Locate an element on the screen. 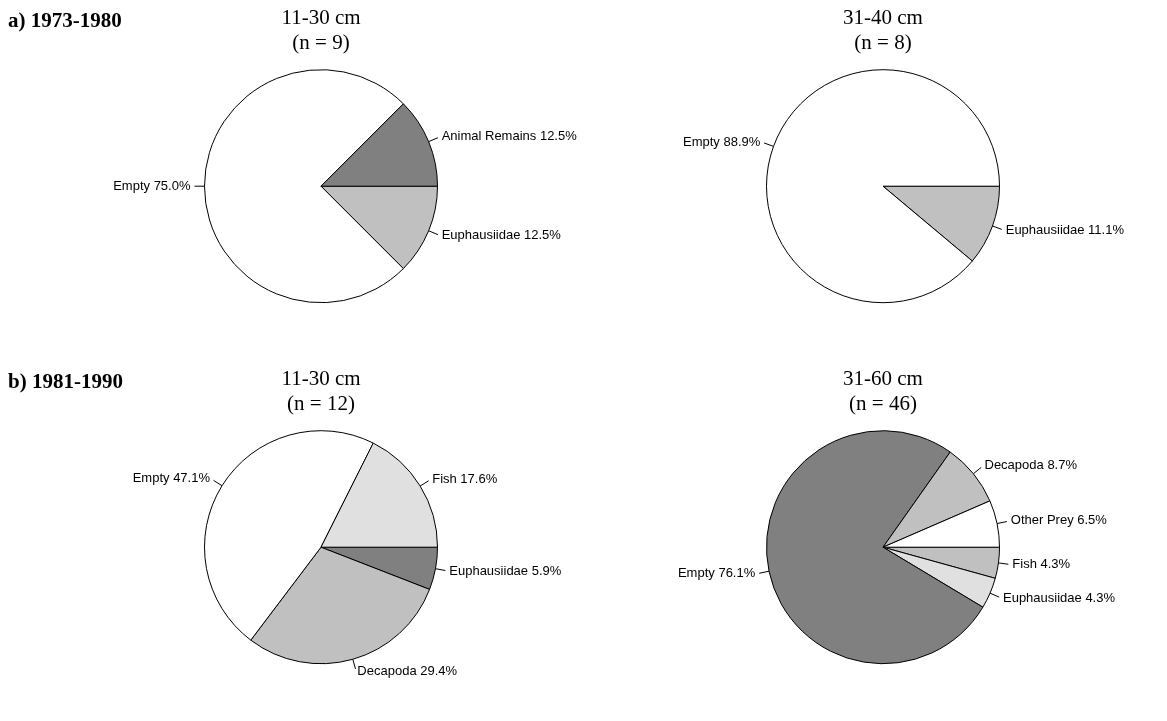 Image resolution: width=1167 pixels, height=721 pixels. text: a) 1973-1980 is located at coordinates (65, 20).